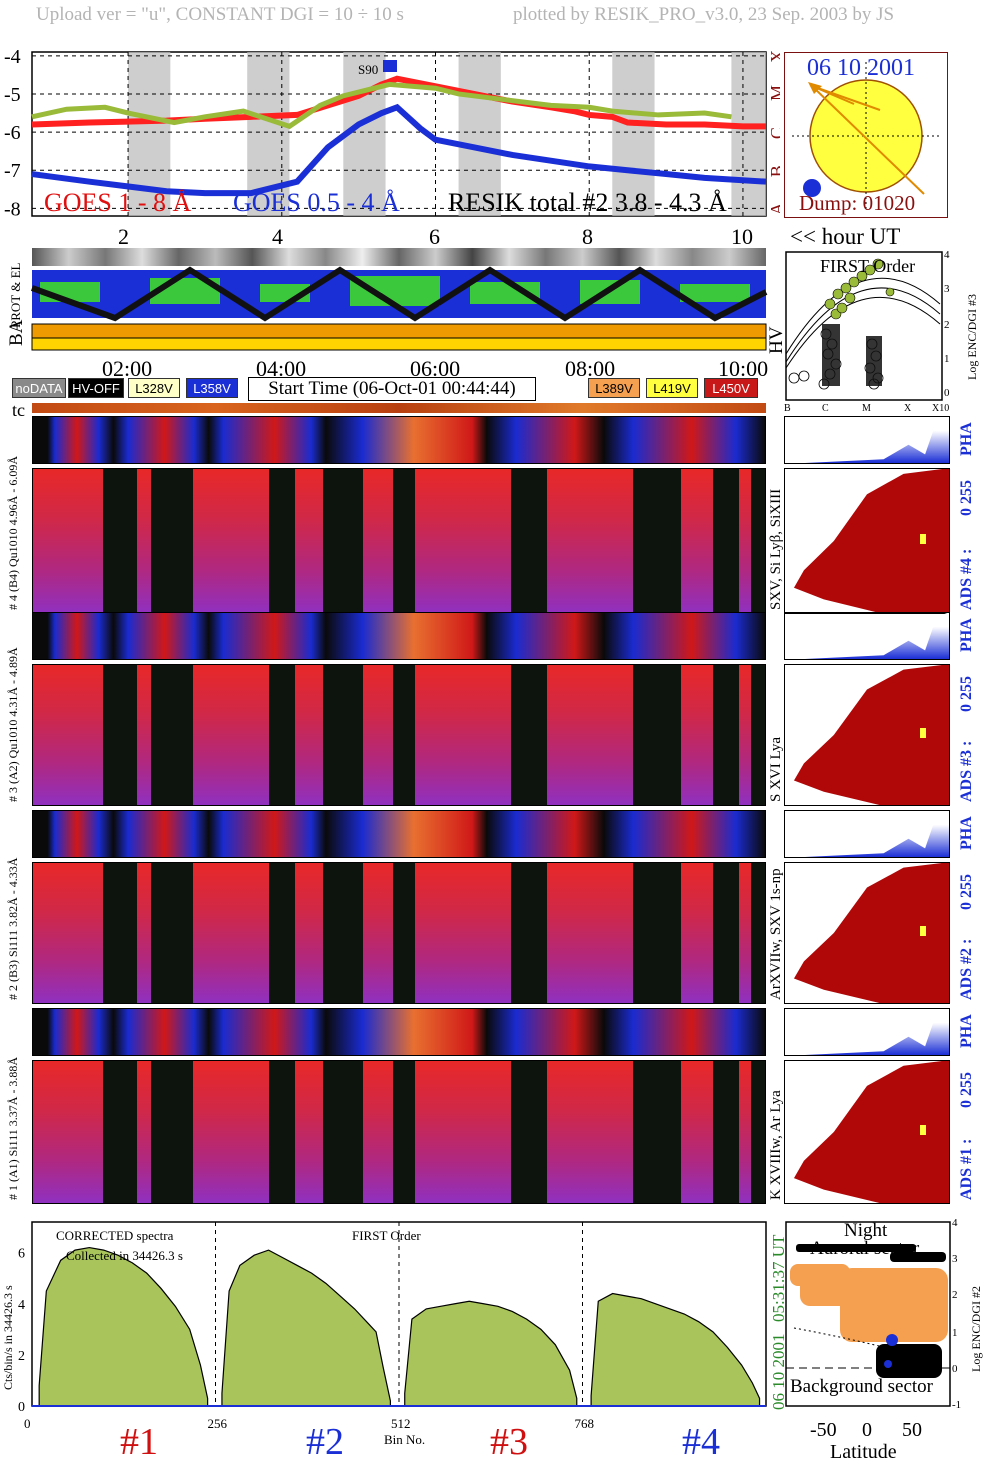 The image size is (1004, 1477). I want to click on l419v-legend: L419V, so click(672, 388).